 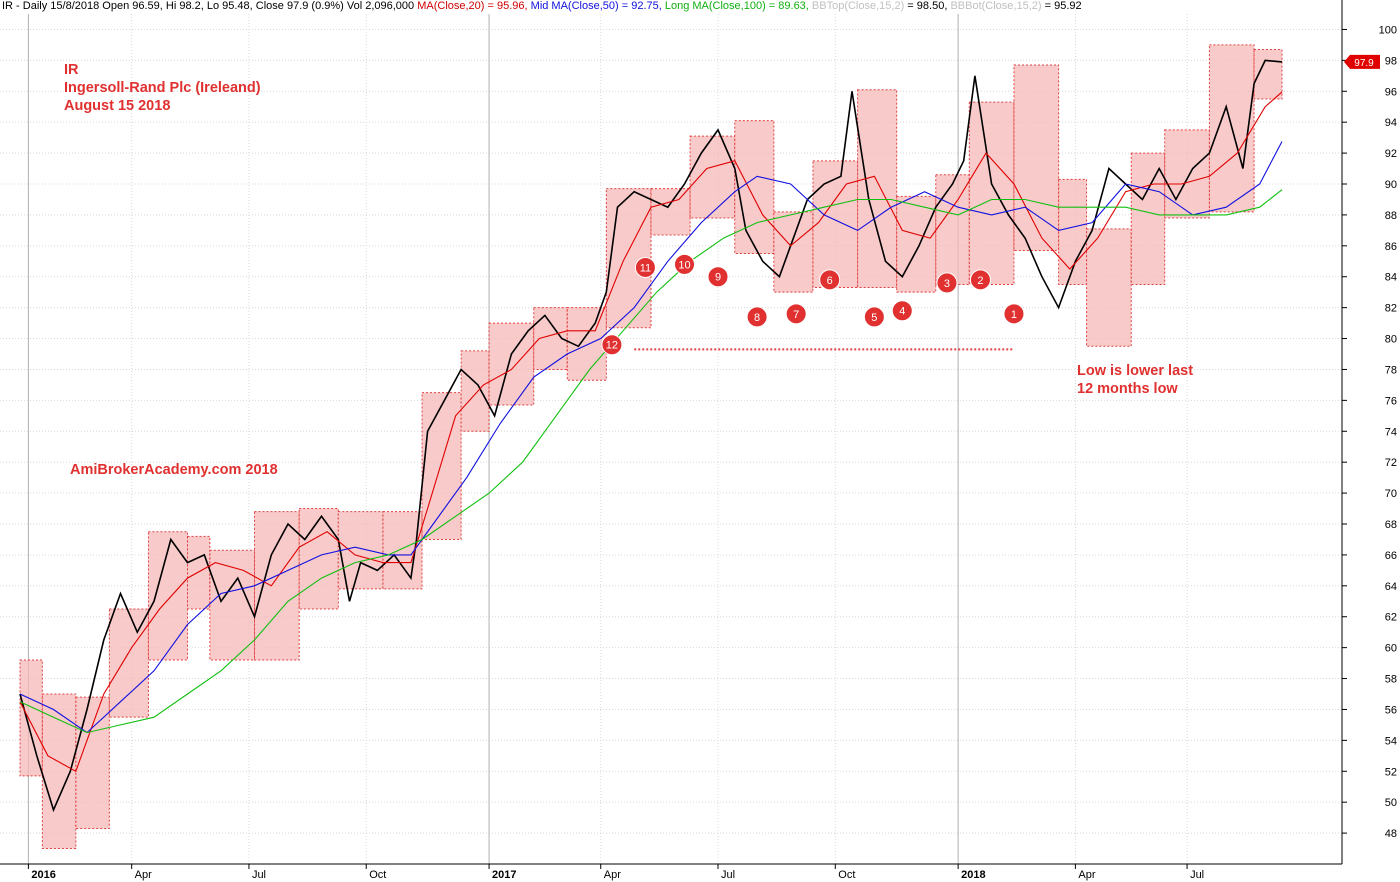 I want to click on y-tick-label: 86, so click(x=1391, y=247).